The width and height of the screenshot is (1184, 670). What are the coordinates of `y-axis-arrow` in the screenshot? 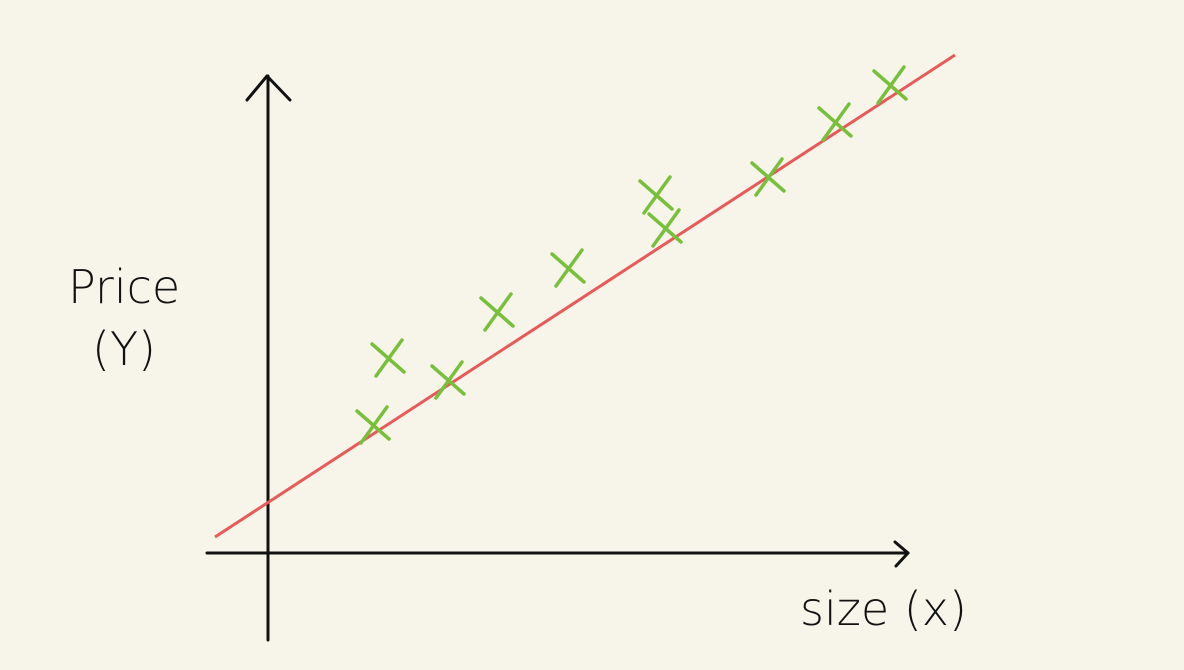 It's located at (268, 88).